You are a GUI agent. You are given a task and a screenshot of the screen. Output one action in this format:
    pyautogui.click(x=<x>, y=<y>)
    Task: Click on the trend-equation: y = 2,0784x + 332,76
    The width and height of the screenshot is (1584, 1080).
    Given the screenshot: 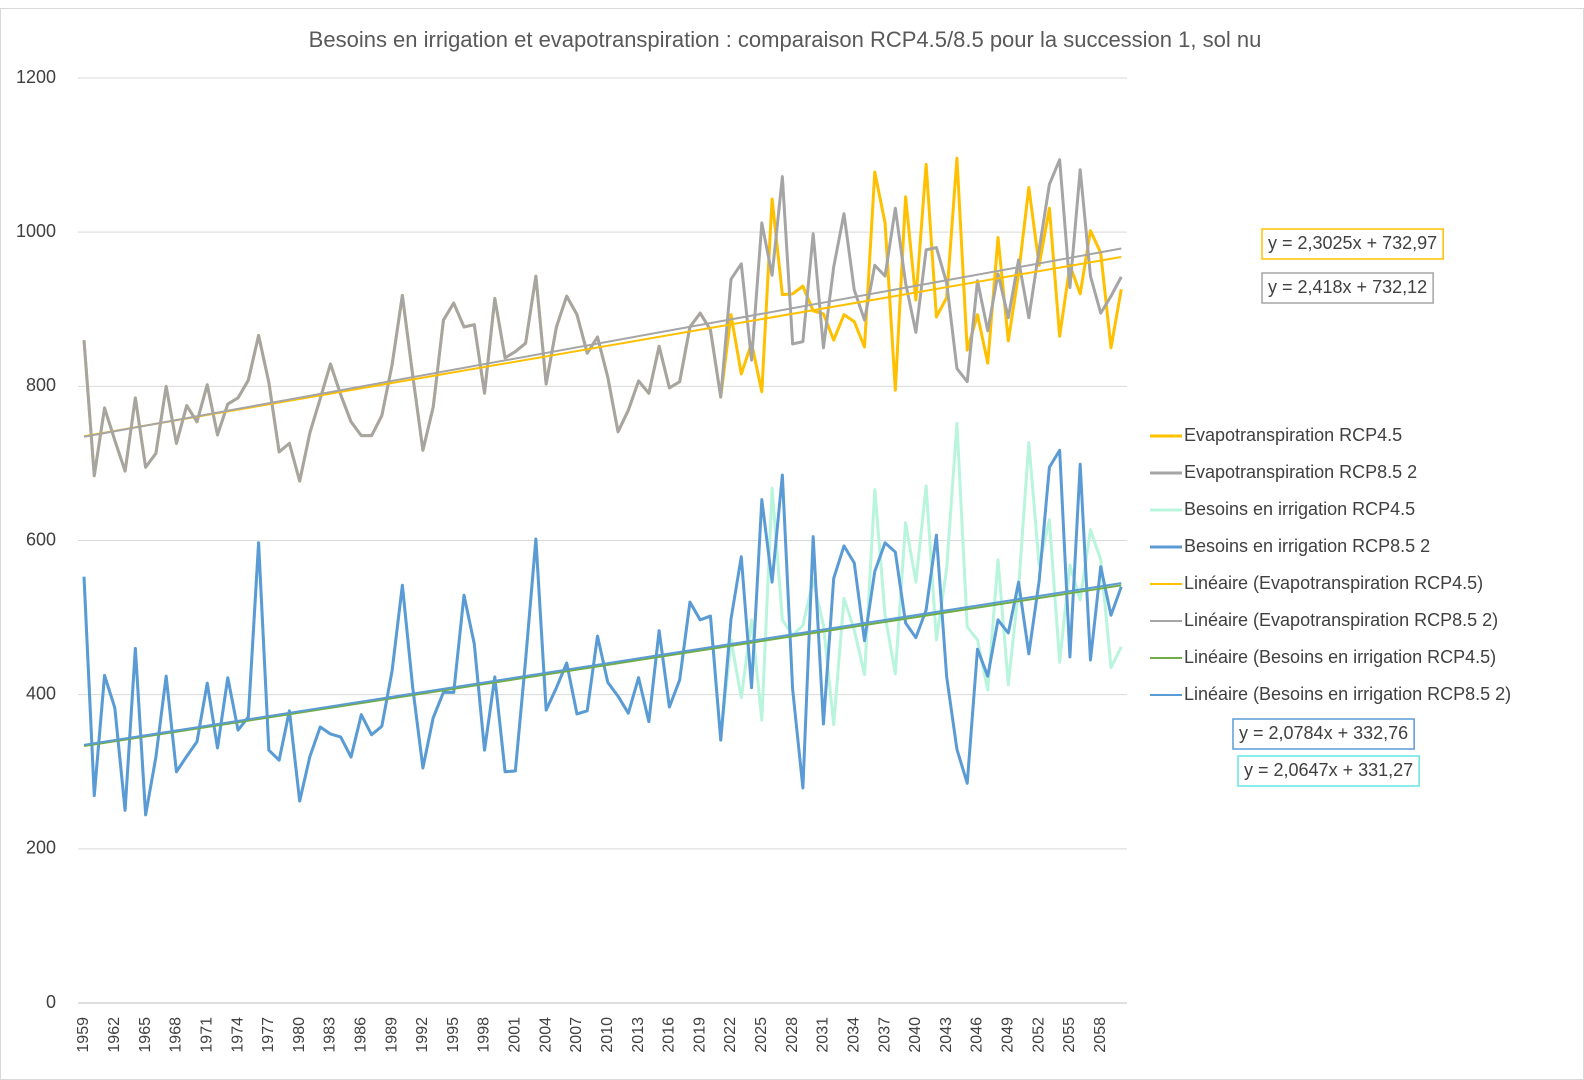 What is the action you would take?
    pyautogui.click(x=1323, y=733)
    